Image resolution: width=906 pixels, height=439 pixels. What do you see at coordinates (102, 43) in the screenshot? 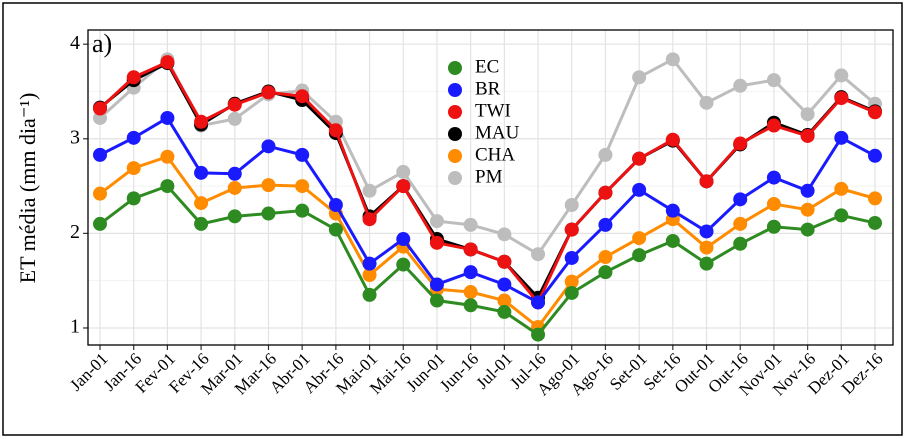
I see `panel-label: a)` at bounding box center [102, 43].